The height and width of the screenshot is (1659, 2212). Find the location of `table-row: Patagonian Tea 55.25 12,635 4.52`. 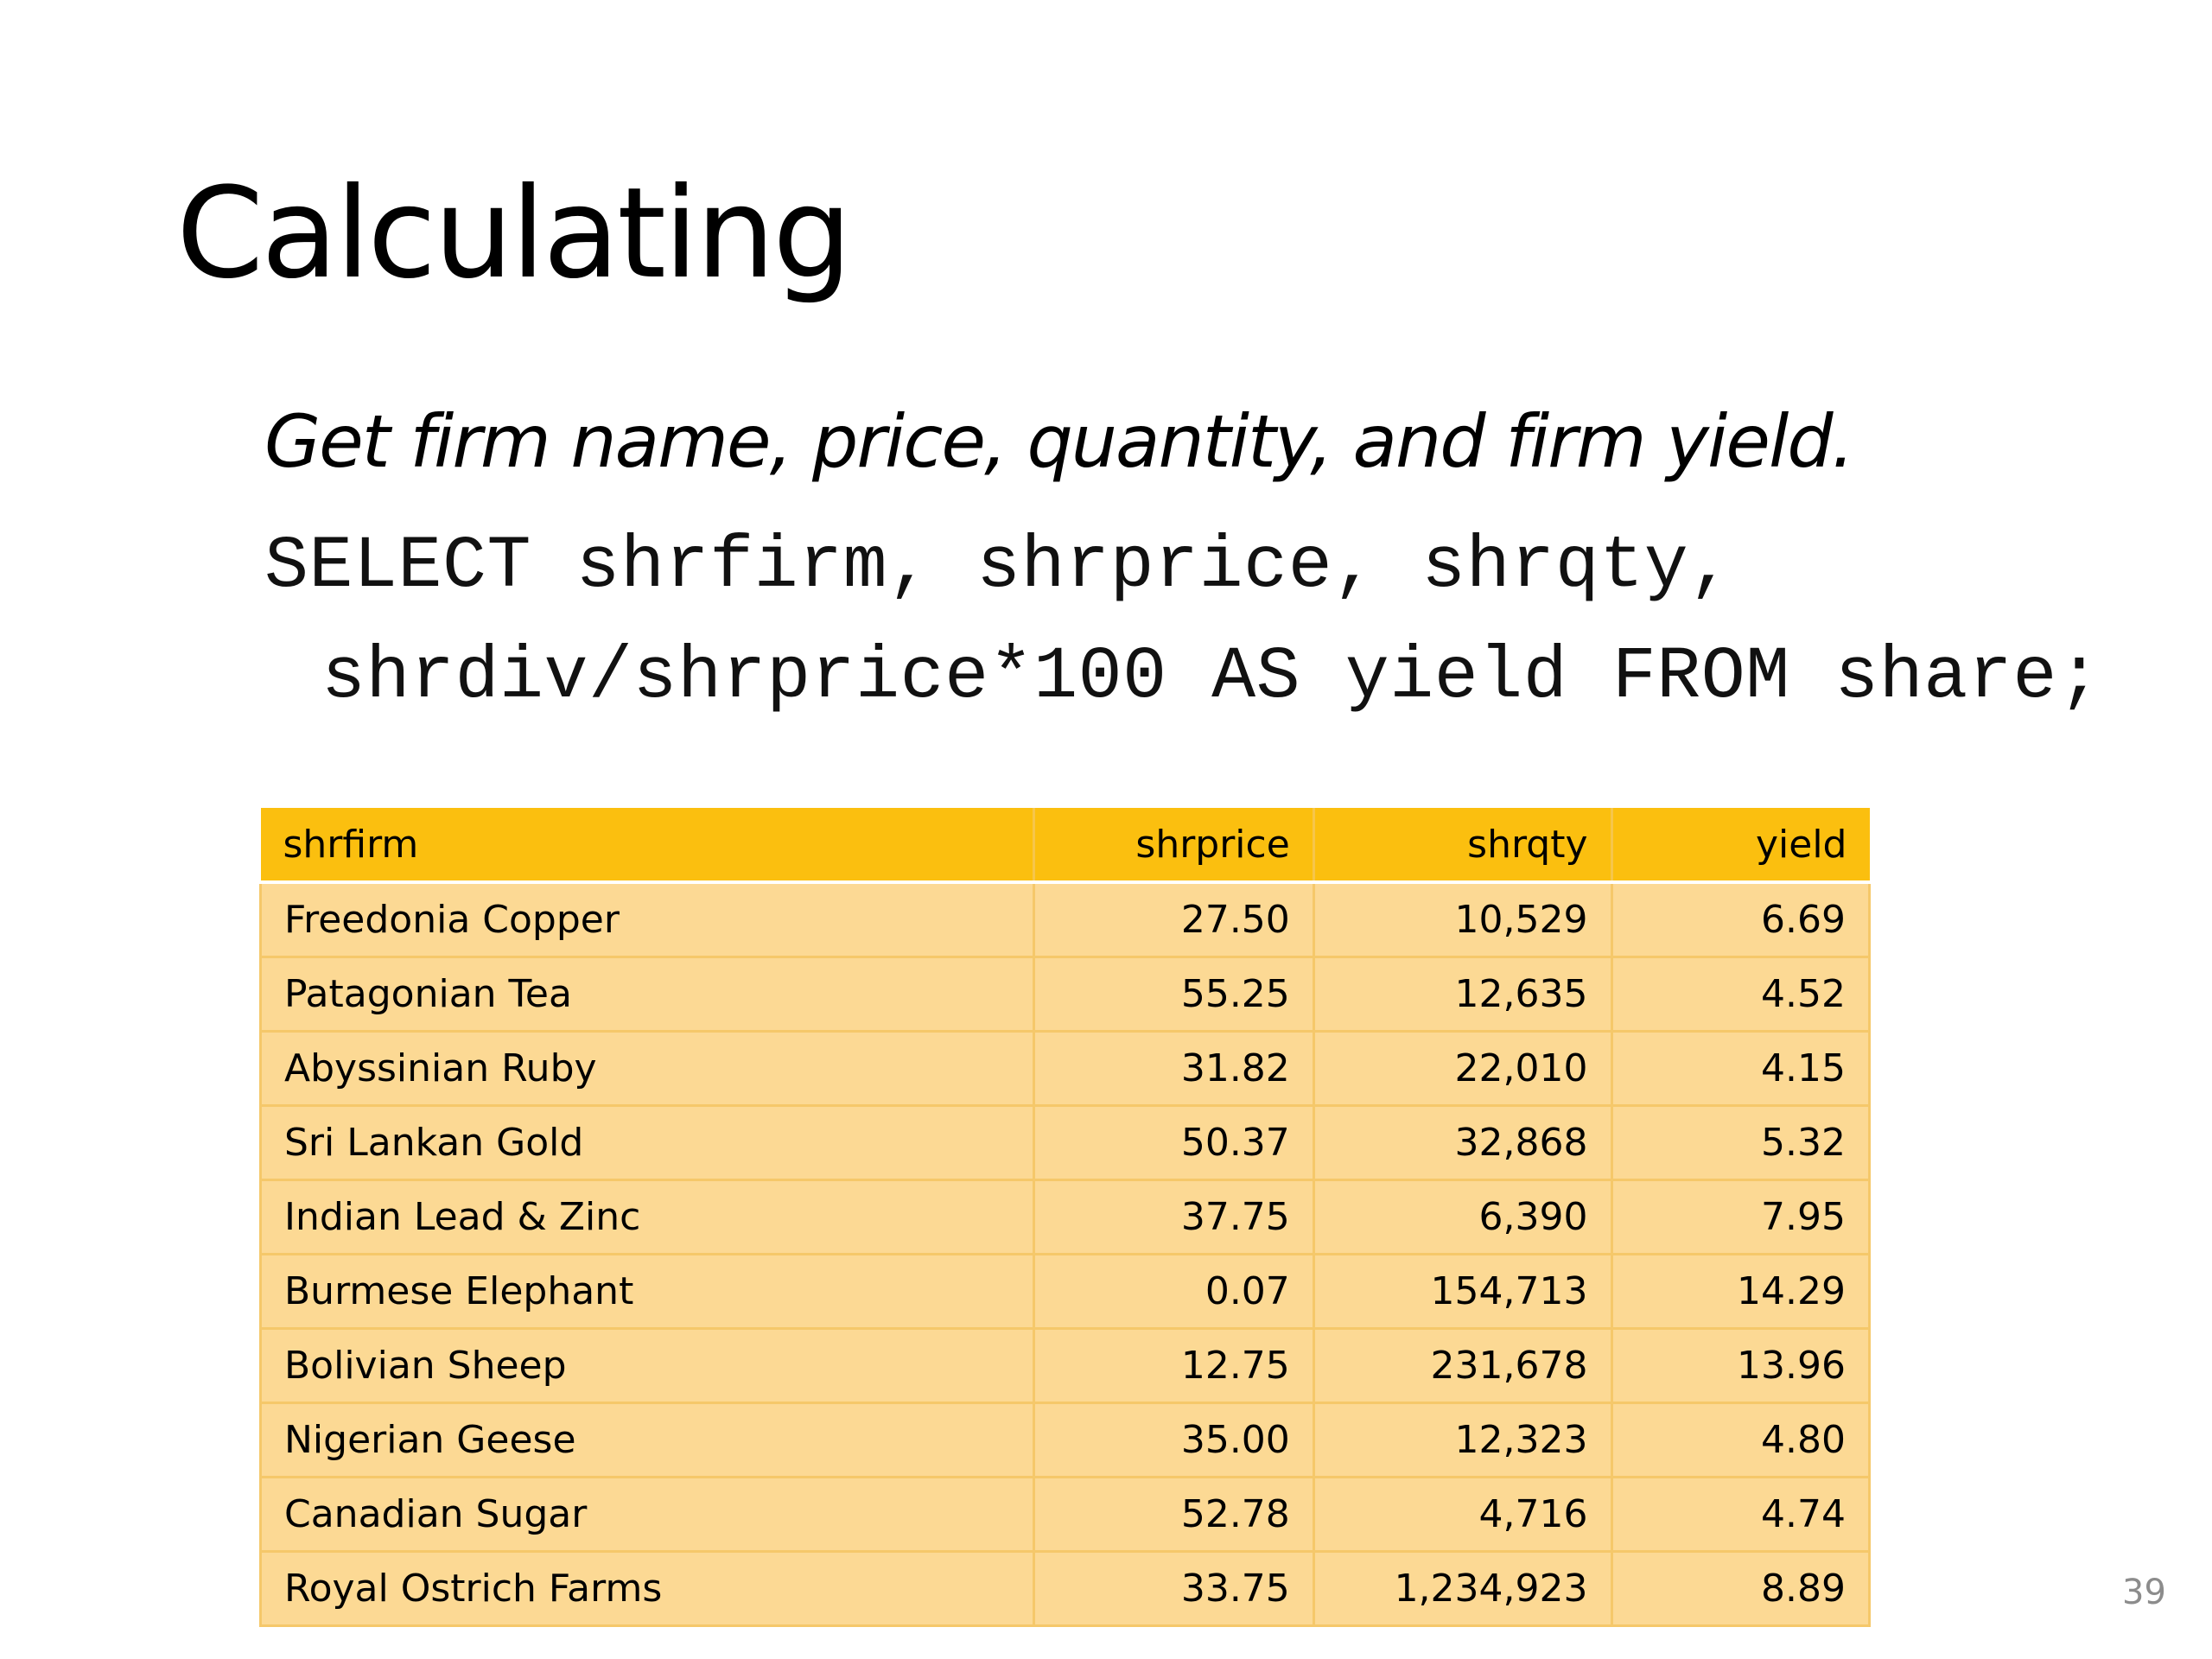

table-row: Patagonian Tea 55.25 12,635 4.52 is located at coordinates (1064, 993).